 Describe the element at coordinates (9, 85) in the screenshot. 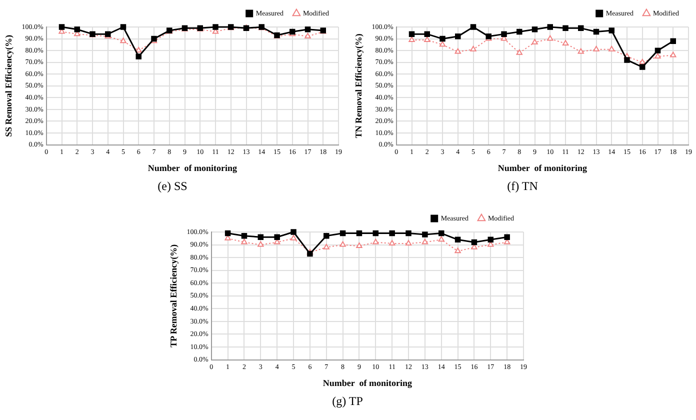

I see `y-axis-title: SS Removal Efficiency(%)` at that location.